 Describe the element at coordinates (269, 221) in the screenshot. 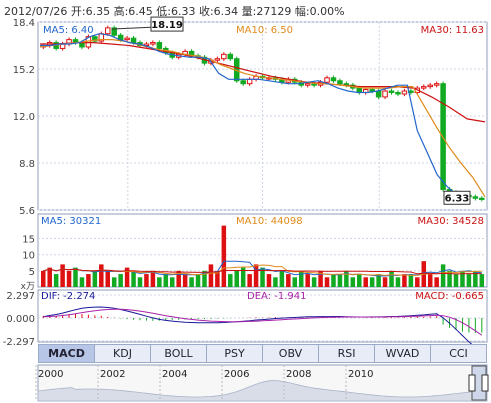

I see `volume-ma10-legend: MA10: 44098` at that location.